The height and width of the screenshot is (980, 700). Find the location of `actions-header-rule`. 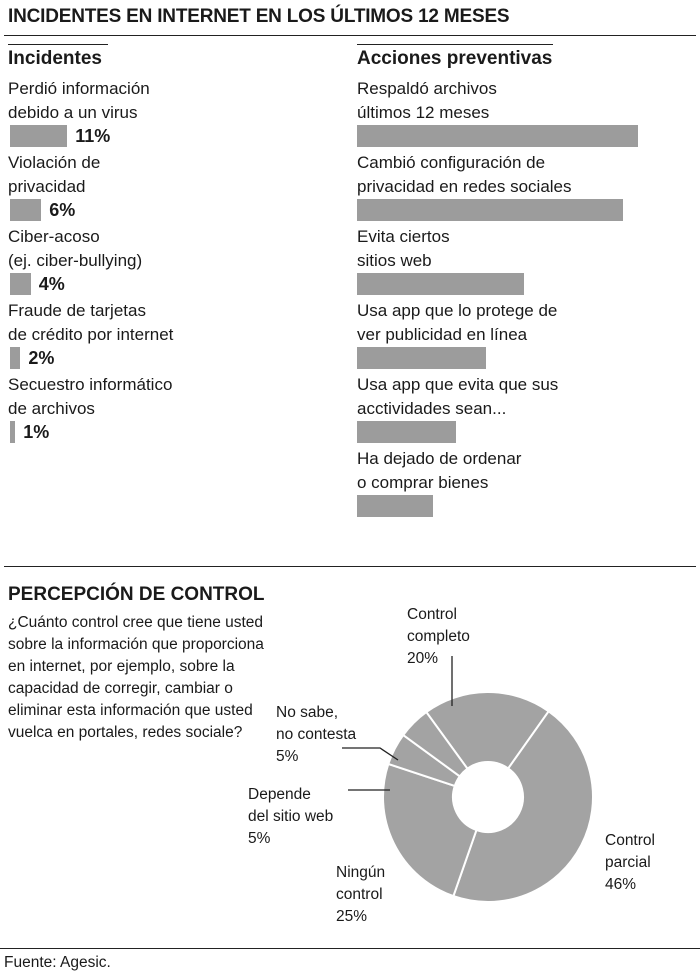

actions-header-rule is located at coordinates (455, 44).